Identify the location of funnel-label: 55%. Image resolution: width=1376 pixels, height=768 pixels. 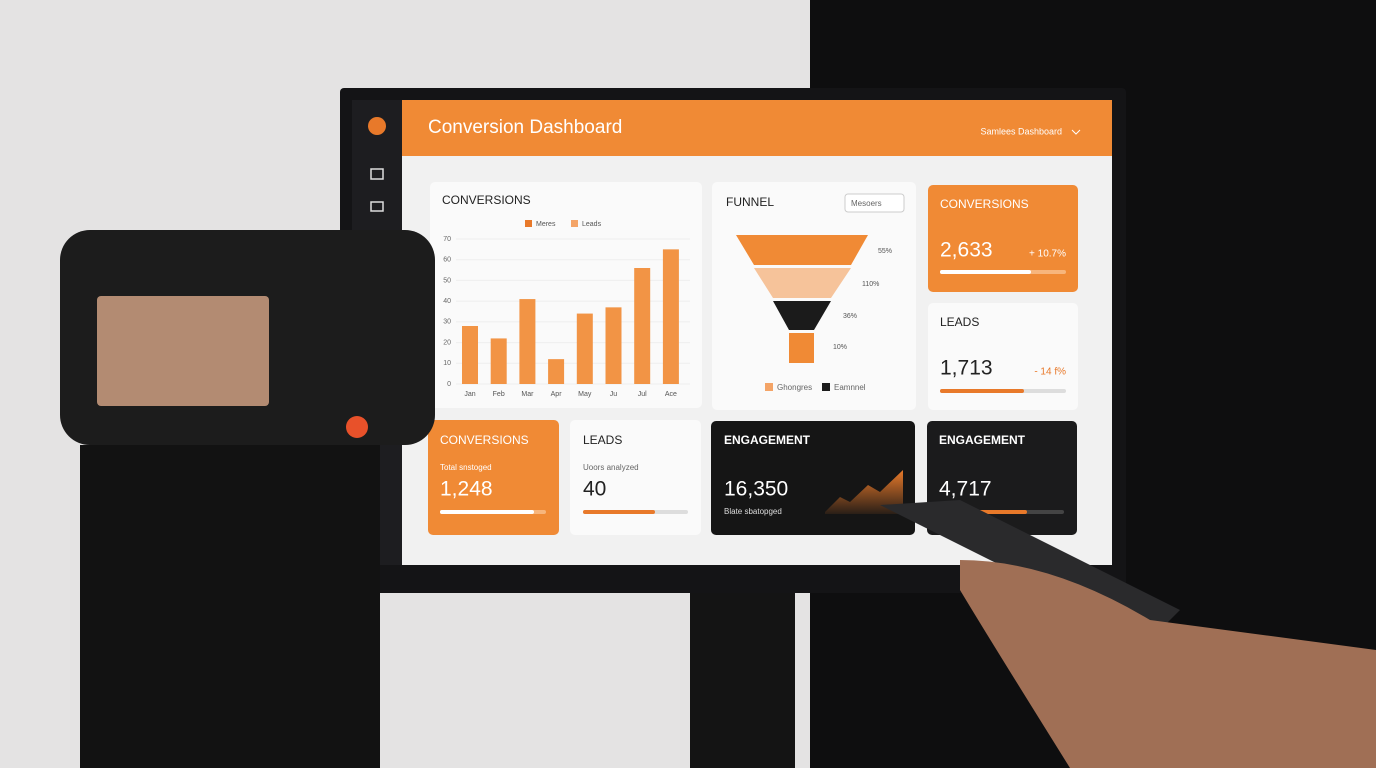
(885, 251).